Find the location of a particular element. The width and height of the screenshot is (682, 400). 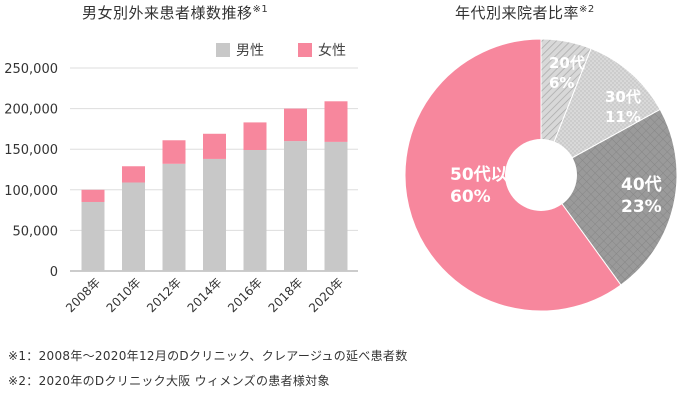

bar-chart-x-ticks: 2008年 2010年 2012年 2014年 2016年 2018年 2020年 is located at coordinates (204, 295).